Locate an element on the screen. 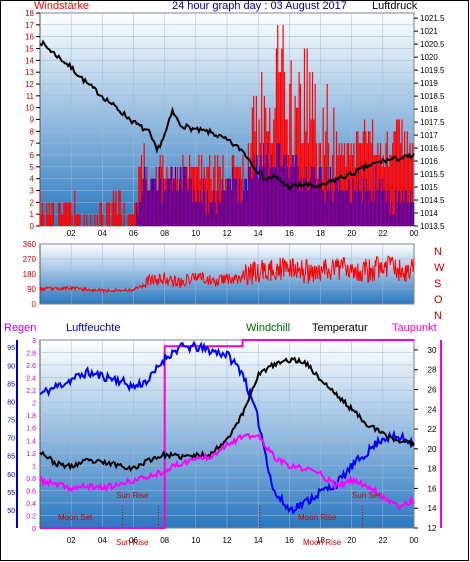 This screenshot has width=470, height=562. humidity-tick-label: 55 is located at coordinates (11, 493).